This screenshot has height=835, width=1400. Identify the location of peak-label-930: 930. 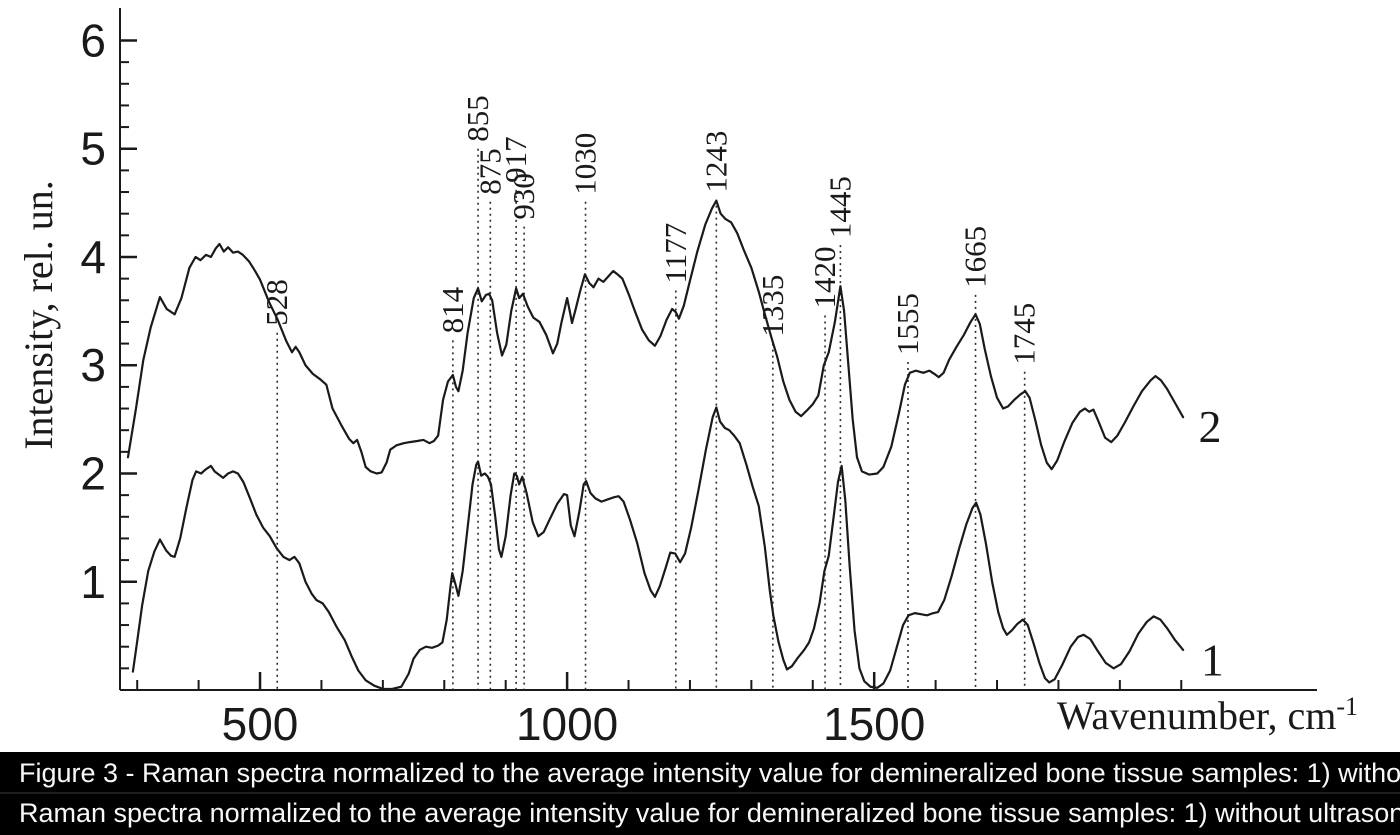
(523, 196).